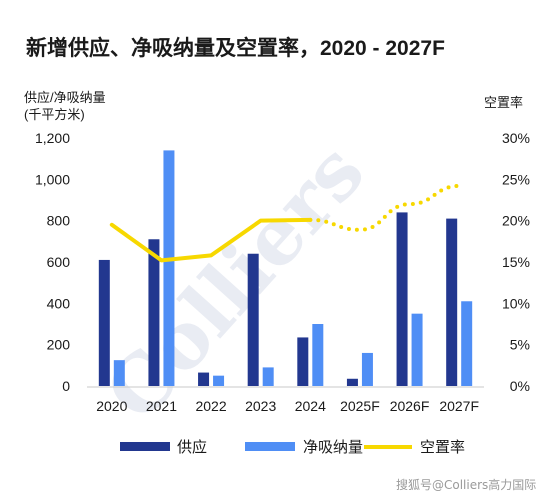 The image size is (549, 500). I want to click on left-axis-tick-label: 200, so click(59, 345).